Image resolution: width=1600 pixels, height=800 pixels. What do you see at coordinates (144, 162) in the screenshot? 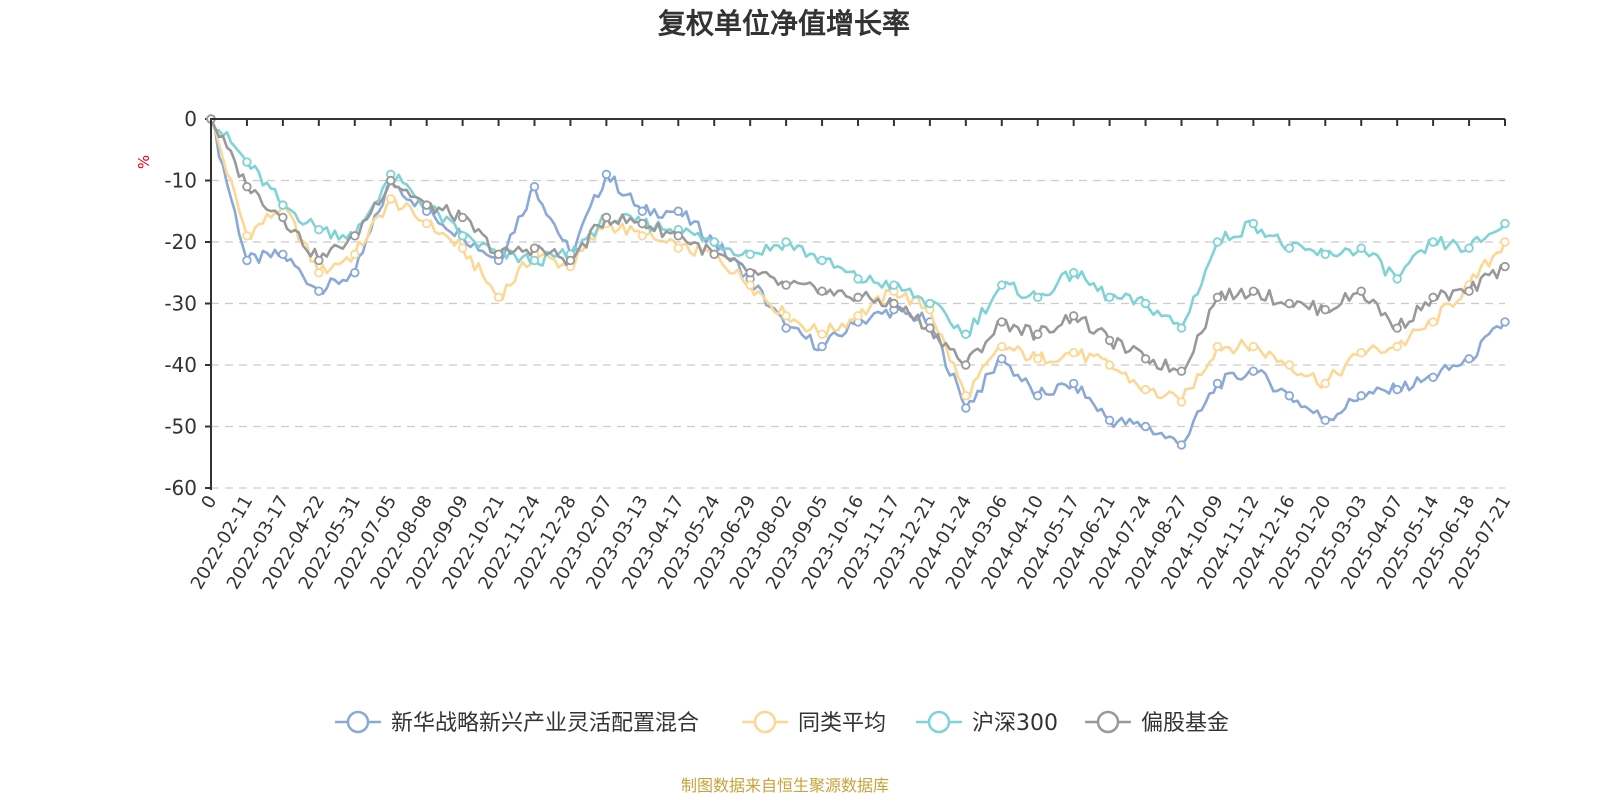
I see `y-axis-unit-label: %` at bounding box center [144, 162].